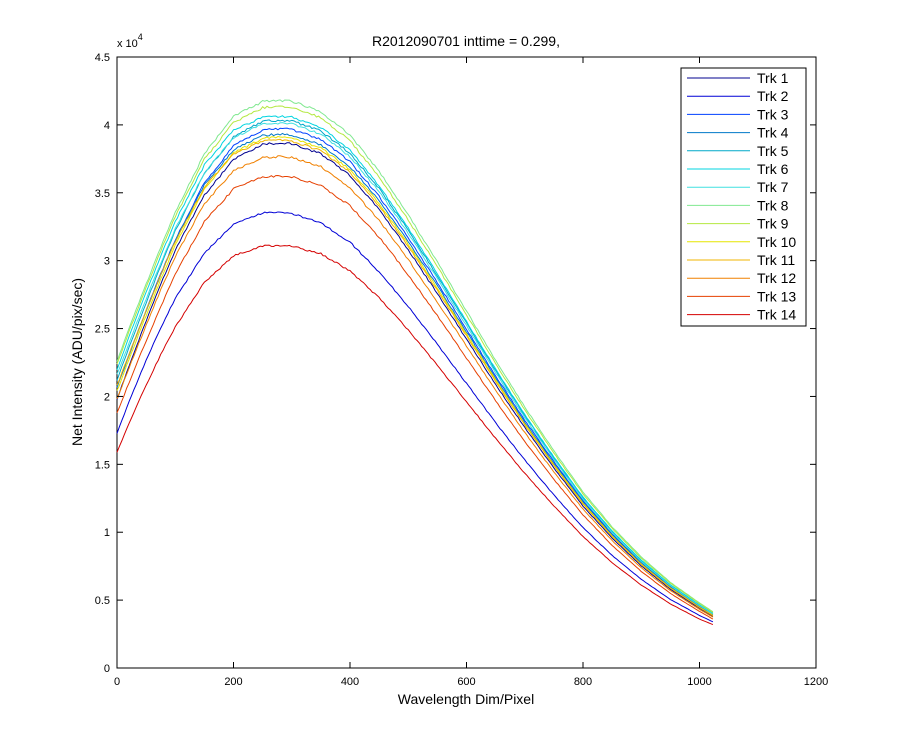  Describe the element at coordinates (102, 465) in the screenshot. I see `y-tick-label: 1.5` at that location.